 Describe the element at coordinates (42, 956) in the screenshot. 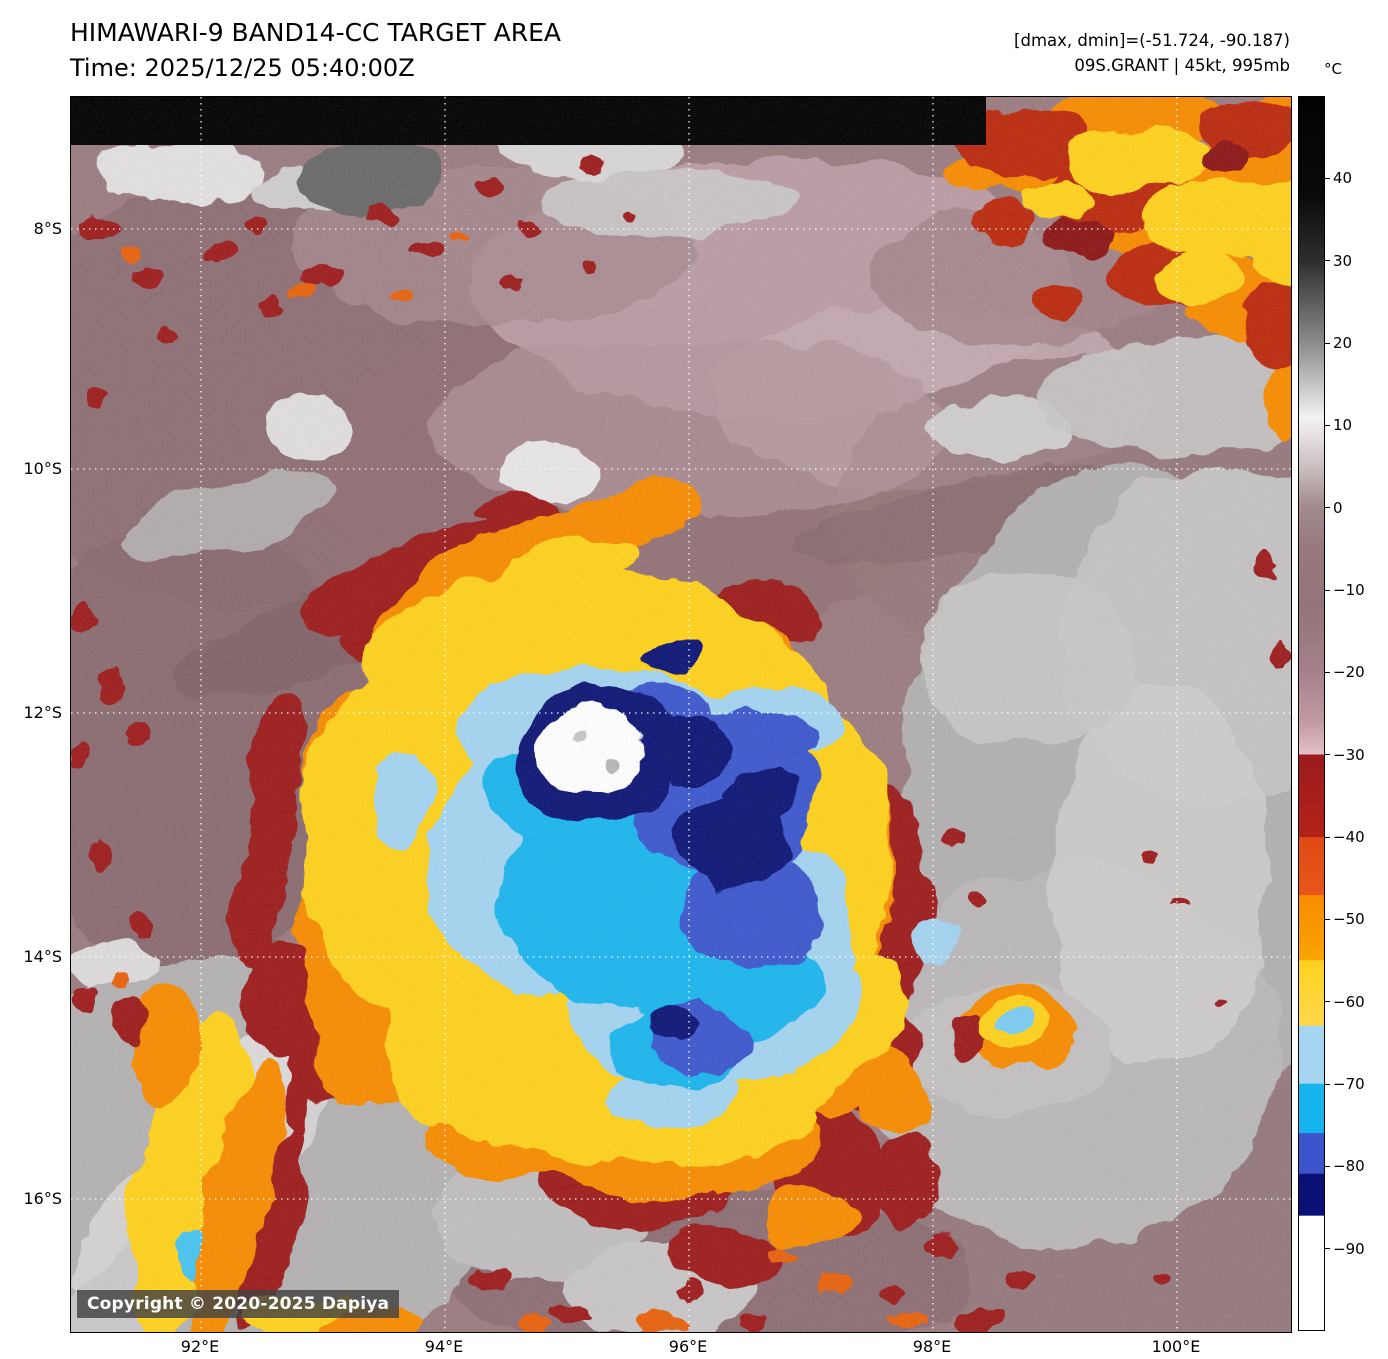

I see `y-axis-label-14s: 14°S` at that location.